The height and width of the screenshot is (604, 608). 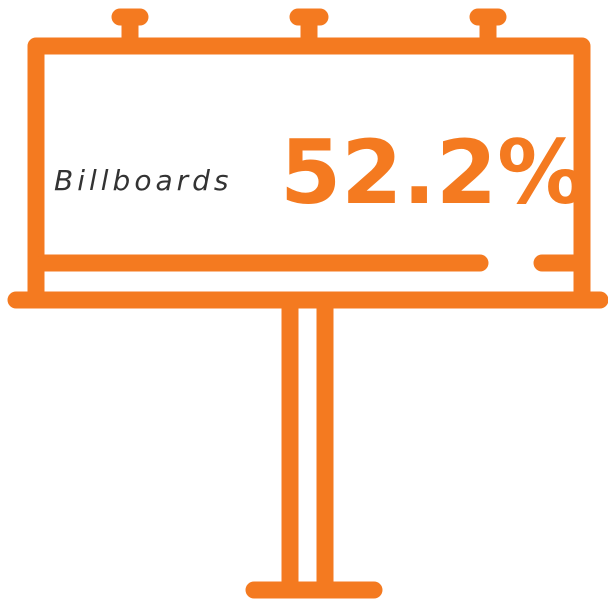 What do you see at coordinates (143, 180) in the screenshot?
I see `stat-label: Billboards` at bounding box center [143, 180].